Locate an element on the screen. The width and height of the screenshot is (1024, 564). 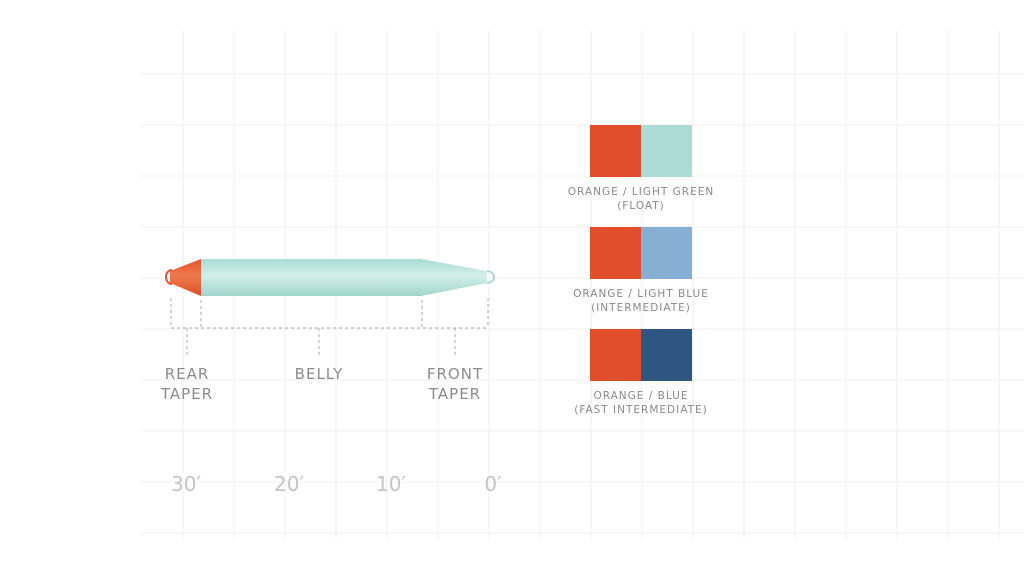
scale-label-10: 10′ is located at coordinates (391, 484).